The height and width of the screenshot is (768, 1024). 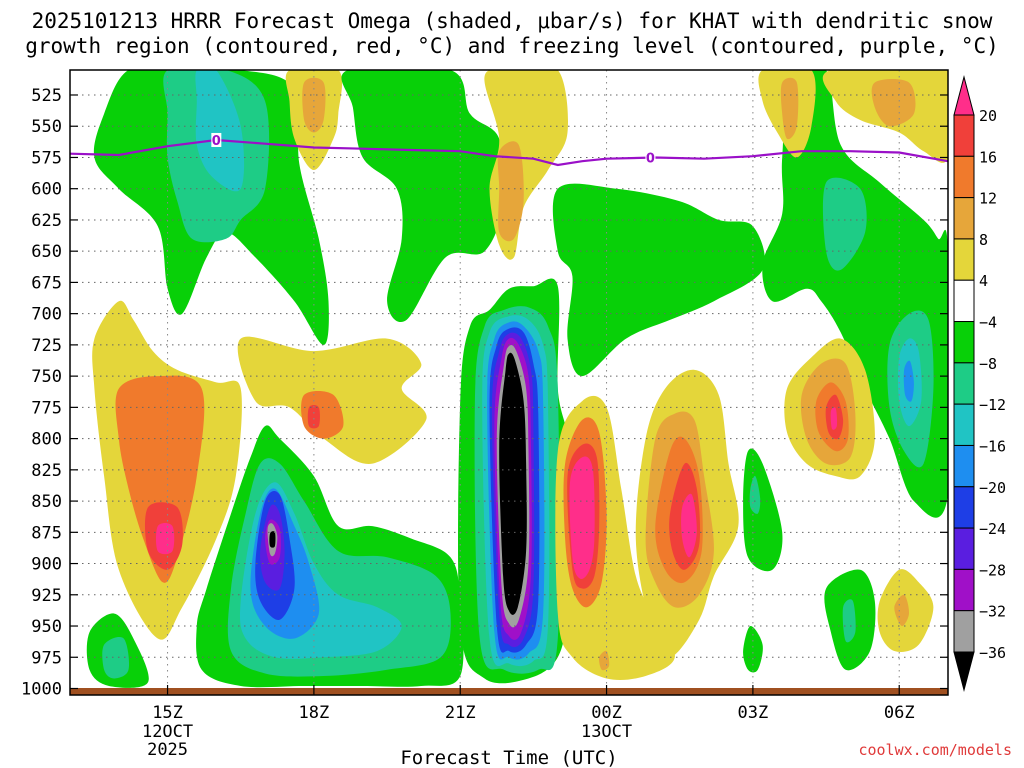 What do you see at coordinates (46, 440) in the screenshot?
I see `y-tick-label-800: 800` at bounding box center [46, 440].